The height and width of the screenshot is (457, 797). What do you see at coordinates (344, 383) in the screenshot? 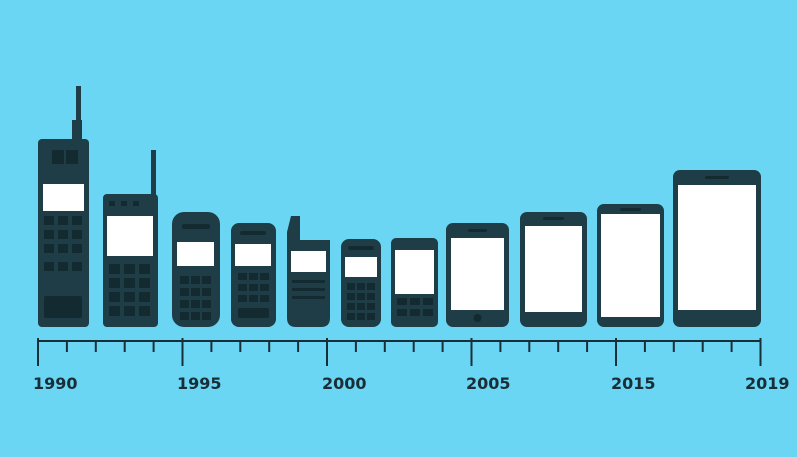
I see `year-label-2000: 2000` at bounding box center [344, 383].